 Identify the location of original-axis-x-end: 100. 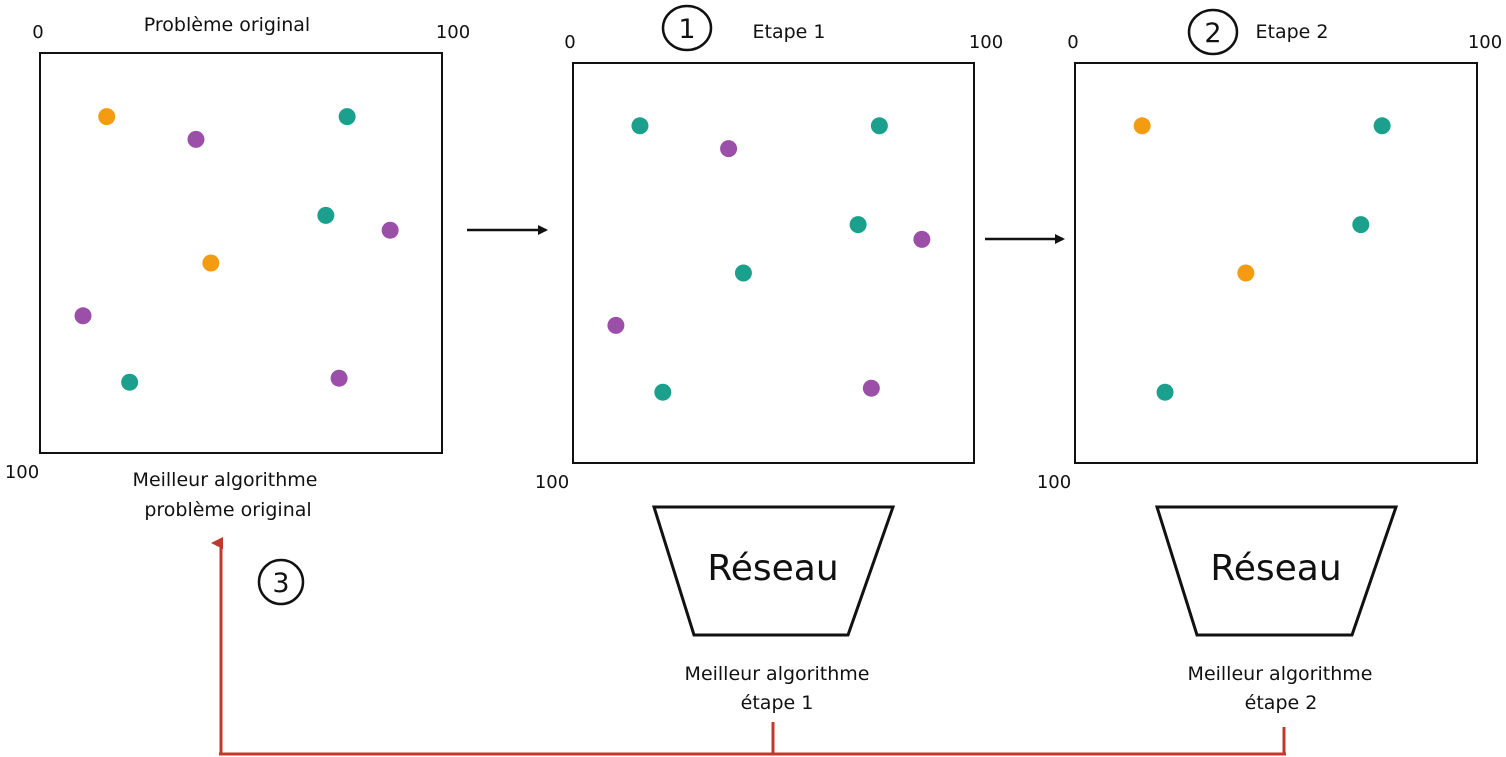
(453, 32).